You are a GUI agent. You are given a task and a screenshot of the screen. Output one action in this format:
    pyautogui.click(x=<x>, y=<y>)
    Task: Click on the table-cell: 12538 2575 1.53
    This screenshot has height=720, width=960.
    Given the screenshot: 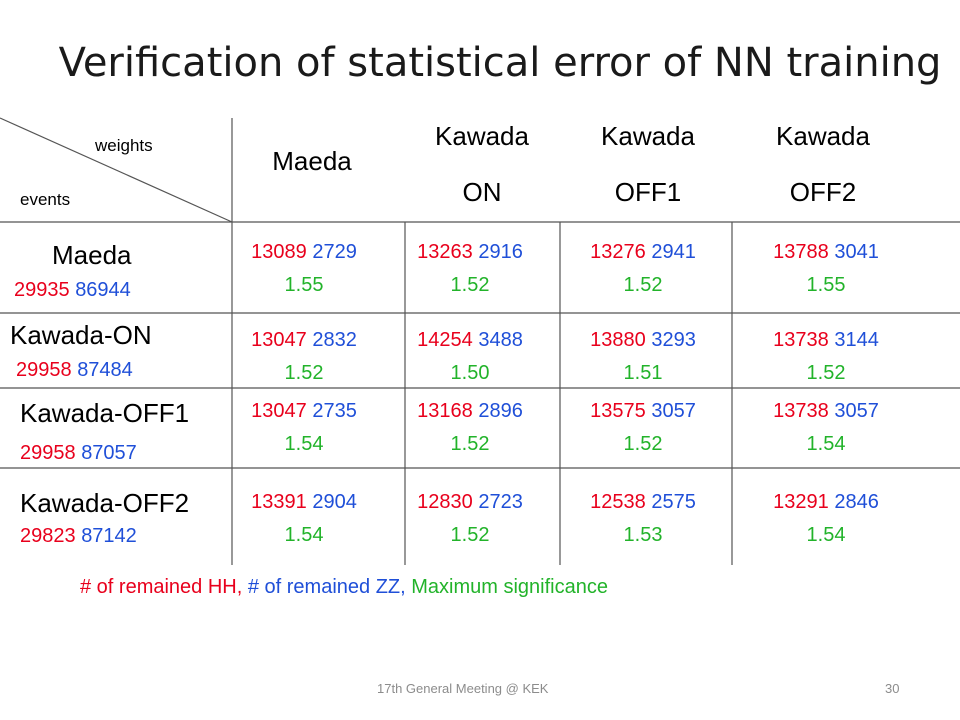 What is the action you would take?
    pyautogui.click(x=643, y=519)
    